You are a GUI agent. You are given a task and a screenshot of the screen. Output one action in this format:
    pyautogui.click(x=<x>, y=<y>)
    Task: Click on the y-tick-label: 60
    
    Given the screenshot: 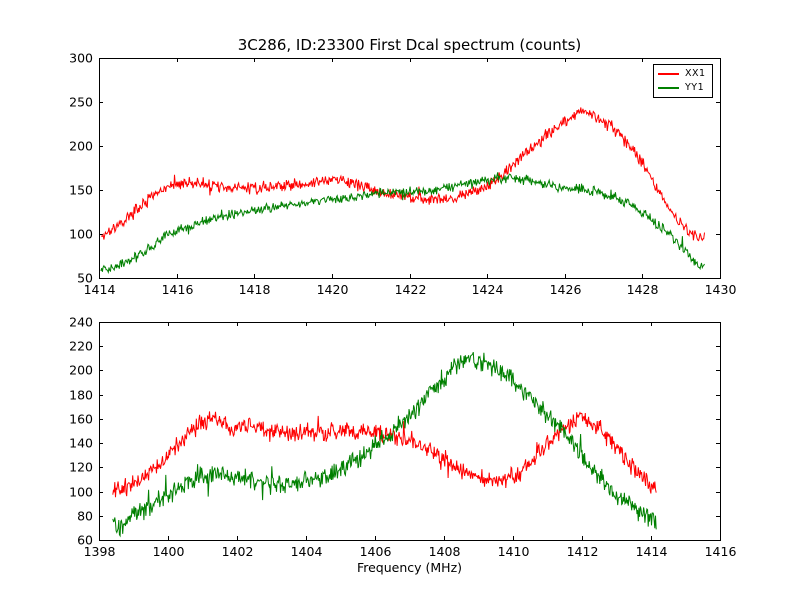 What is the action you would take?
    pyautogui.click(x=85, y=540)
    